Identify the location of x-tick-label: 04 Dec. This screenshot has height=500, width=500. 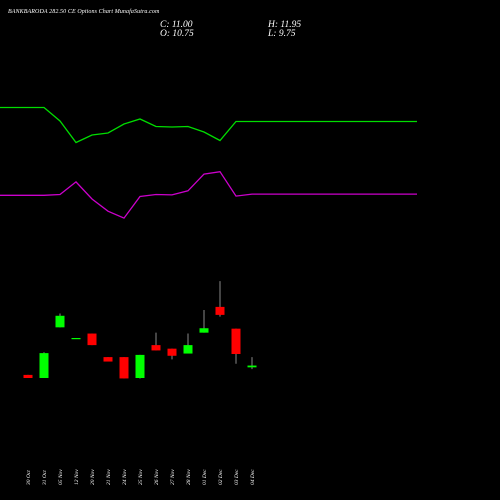
(252, 477).